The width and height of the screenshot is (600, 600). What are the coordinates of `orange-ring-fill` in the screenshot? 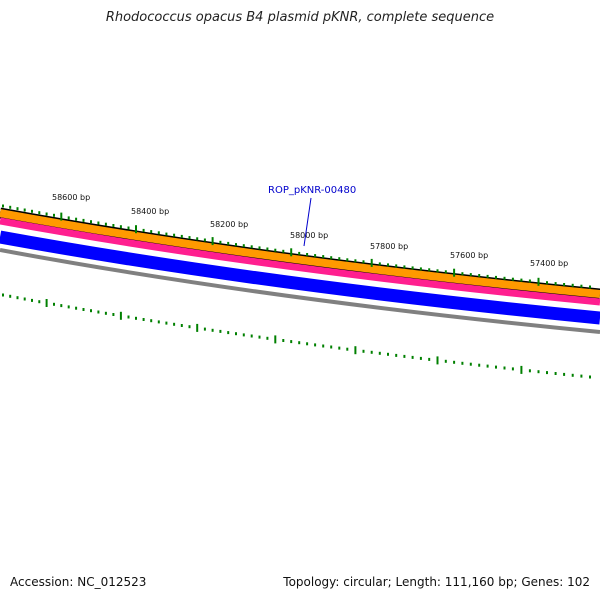 It's located at (300, 253).